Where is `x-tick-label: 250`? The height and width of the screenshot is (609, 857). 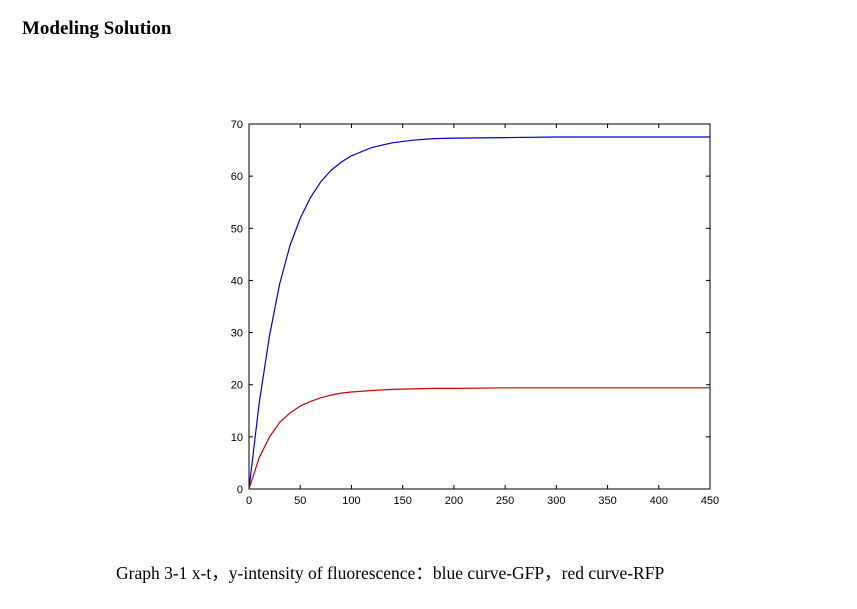
x-tick-label: 250 is located at coordinates (505, 501).